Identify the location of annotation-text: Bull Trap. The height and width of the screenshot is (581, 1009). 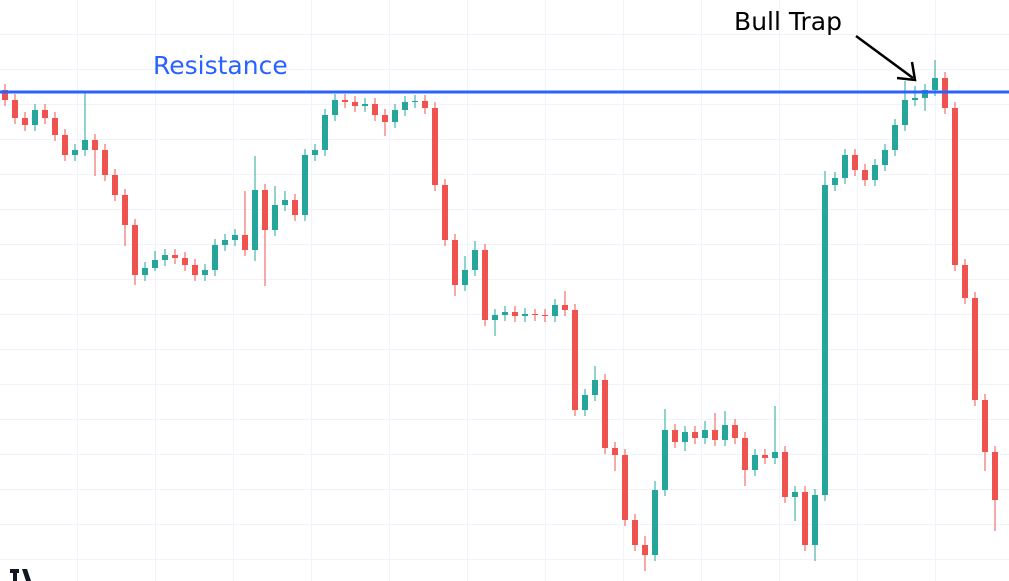
(788, 21).